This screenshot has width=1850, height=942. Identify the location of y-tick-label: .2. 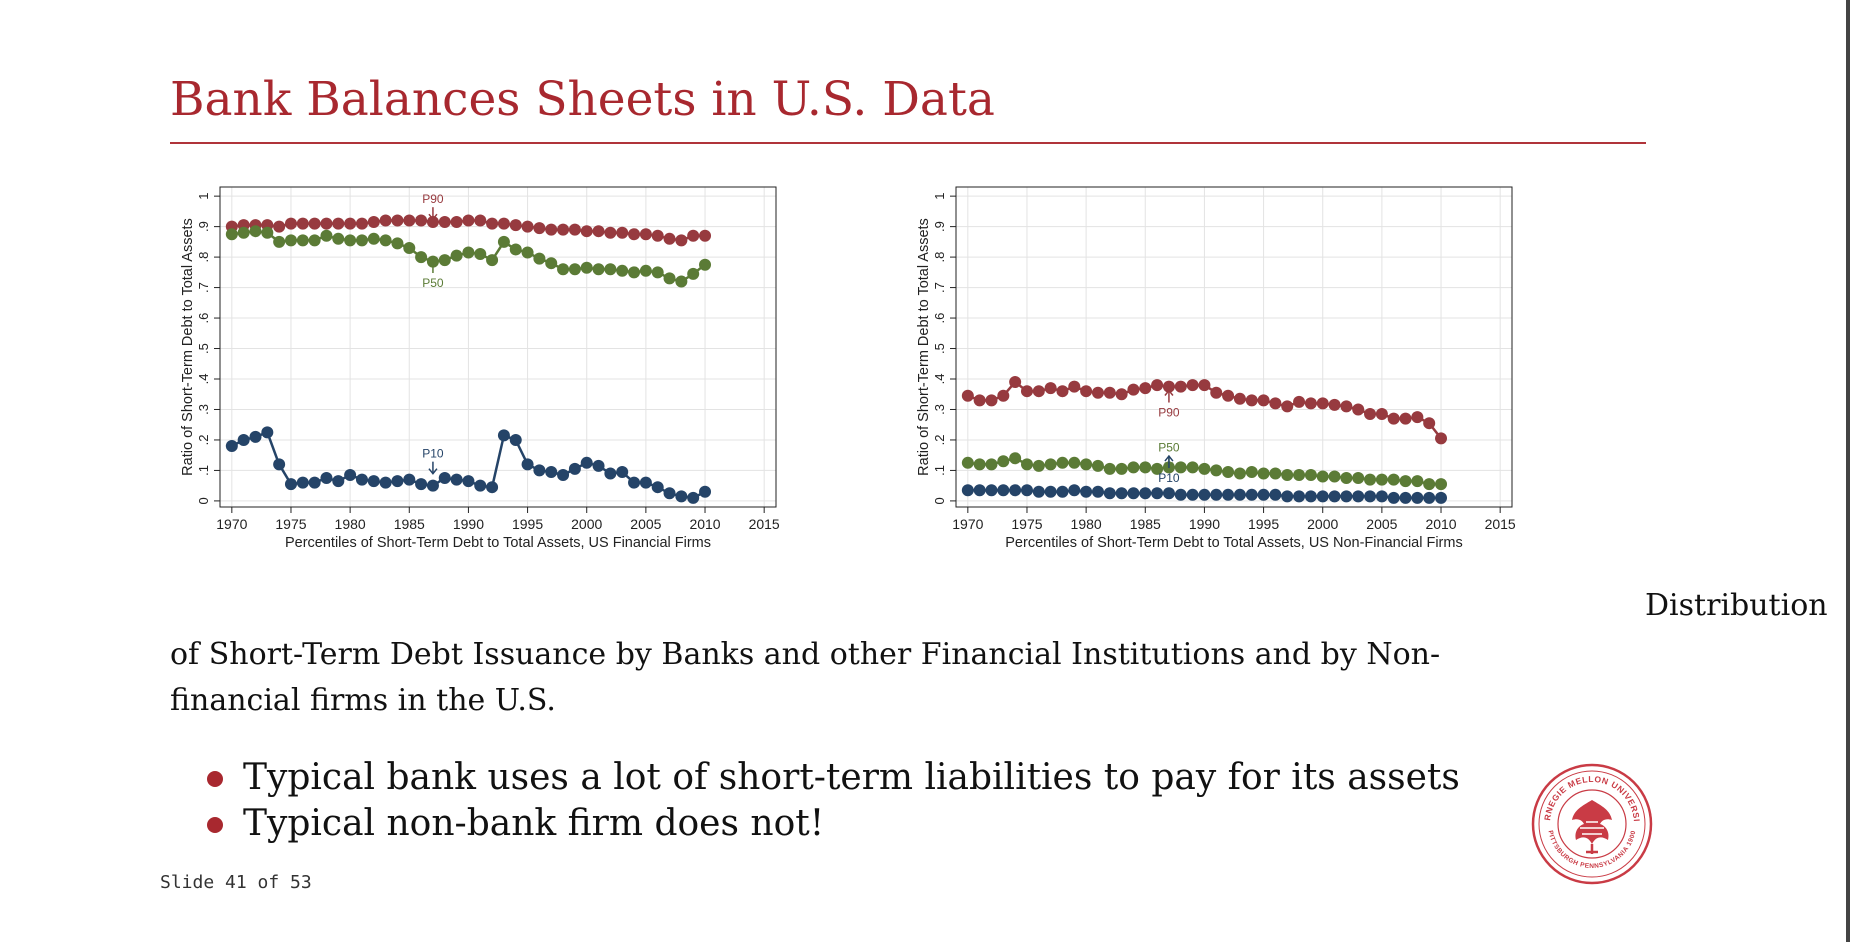
(939, 440).